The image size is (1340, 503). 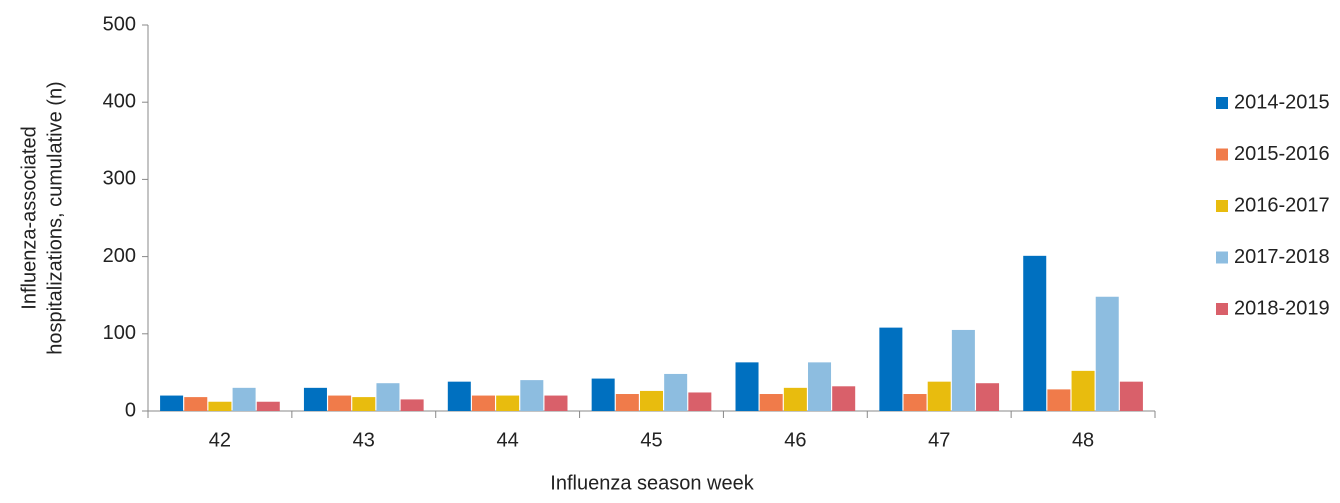 What do you see at coordinates (939, 440) in the screenshot?
I see `x-tick-label: 47` at bounding box center [939, 440].